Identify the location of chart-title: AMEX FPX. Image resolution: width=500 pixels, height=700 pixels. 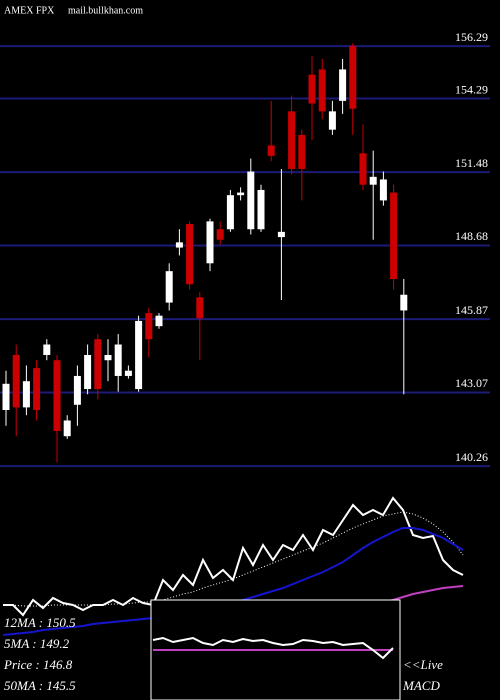
(29, 10).